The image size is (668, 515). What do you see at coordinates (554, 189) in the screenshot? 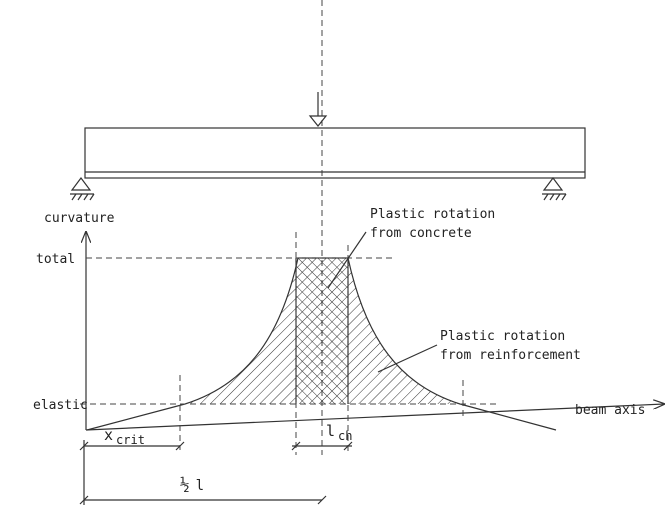
I see `support-right` at bounding box center [554, 189].